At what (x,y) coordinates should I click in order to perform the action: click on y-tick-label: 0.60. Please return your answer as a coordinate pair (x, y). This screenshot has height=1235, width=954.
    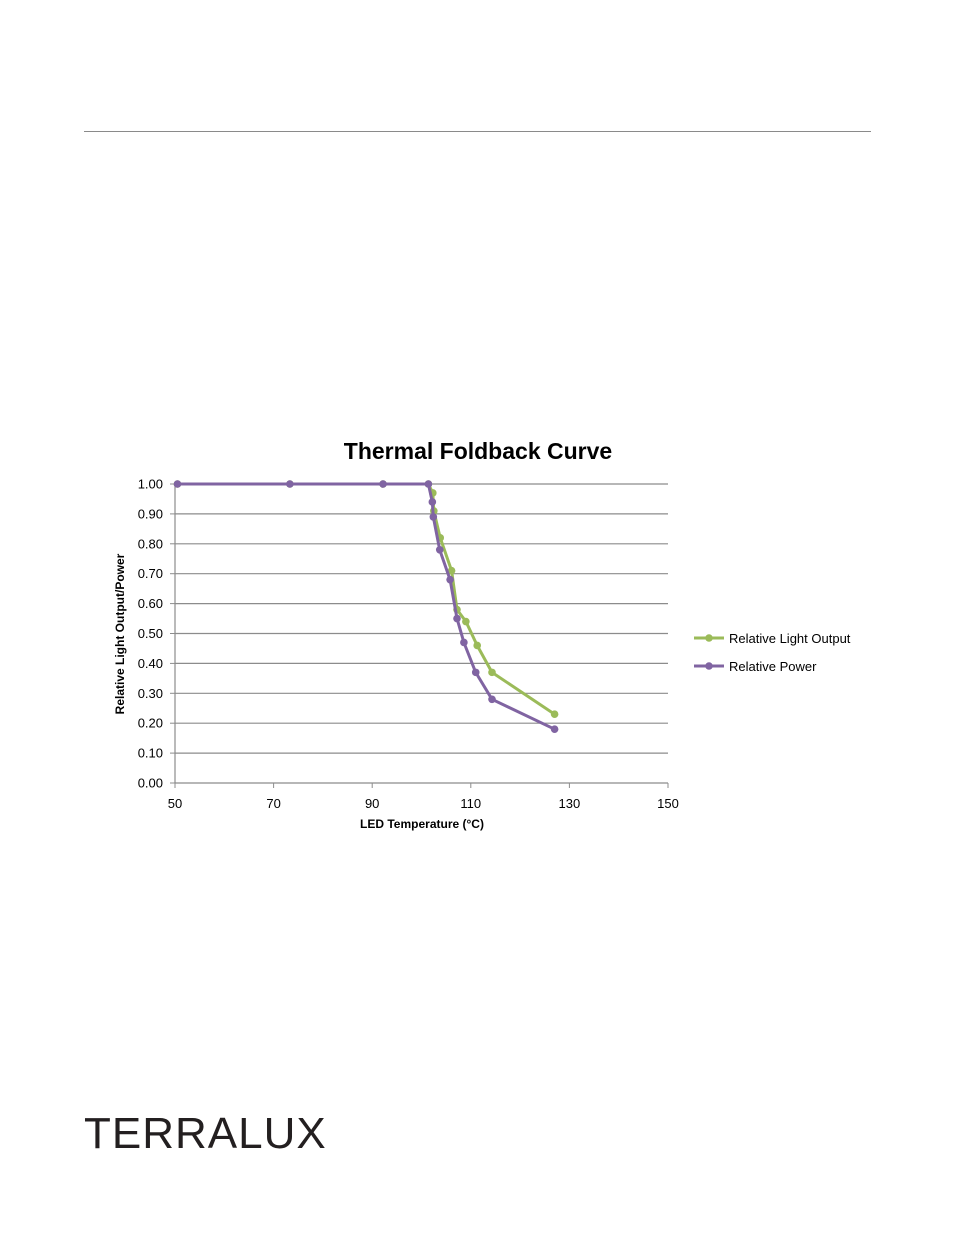
    Looking at the image, I should click on (150, 603).